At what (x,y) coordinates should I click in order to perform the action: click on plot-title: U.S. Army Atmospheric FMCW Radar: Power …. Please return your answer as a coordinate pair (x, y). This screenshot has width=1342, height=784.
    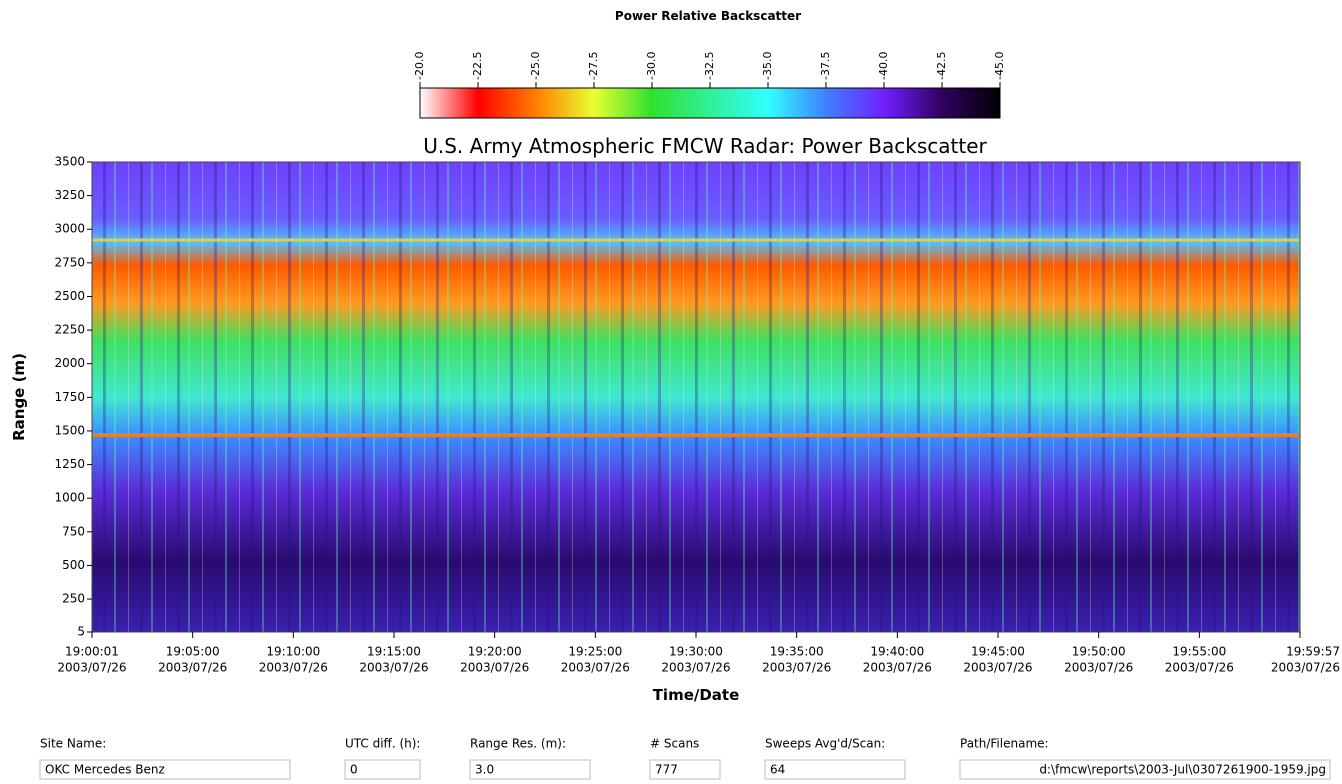
    Looking at the image, I should click on (705, 146).